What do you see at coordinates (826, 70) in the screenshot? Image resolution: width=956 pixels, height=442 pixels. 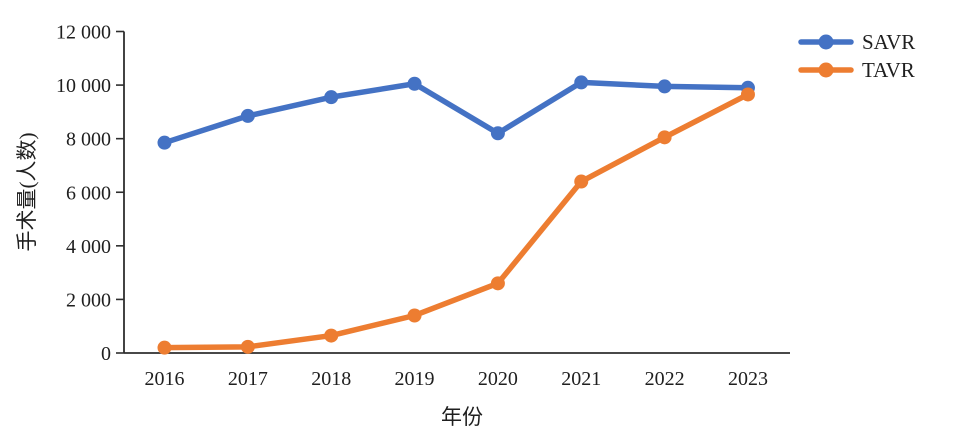 I see `tavr-legend-marker-icon` at bounding box center [826, 70].